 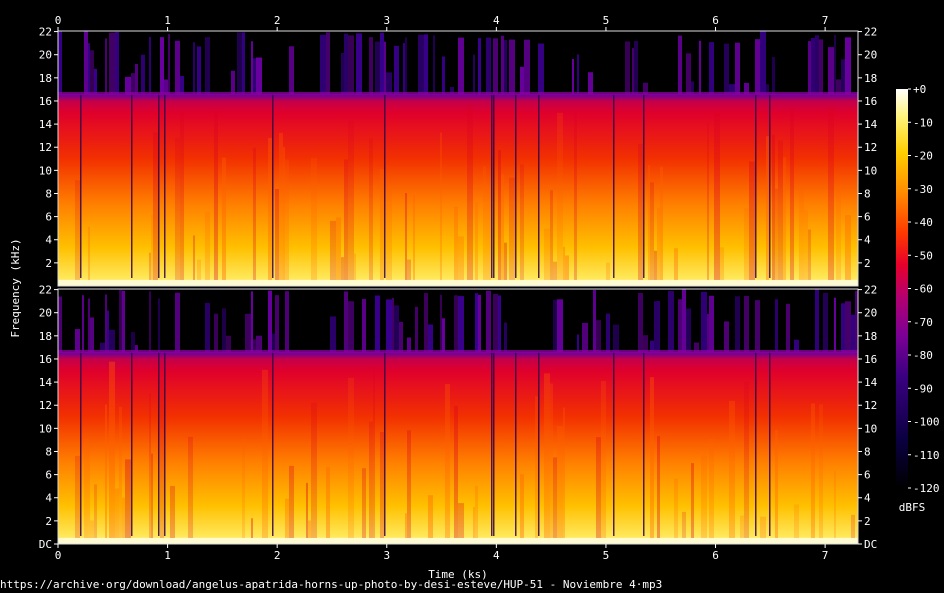 I want to click on colorbar-tick-label: -10, so click(x=923, y=122).